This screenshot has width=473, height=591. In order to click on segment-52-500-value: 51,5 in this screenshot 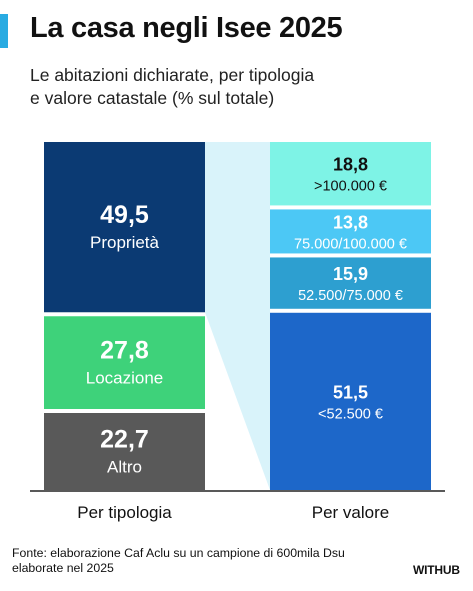, I will do `click(350, 392)`.